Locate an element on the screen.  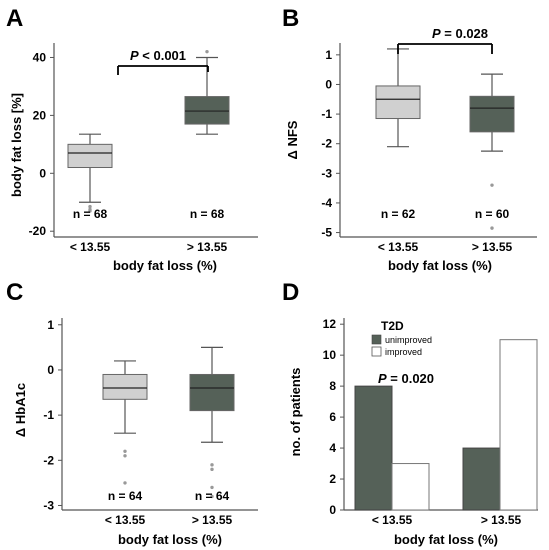
panel-d-p-value: P = 0.020 is located at coordinates (406, 378).